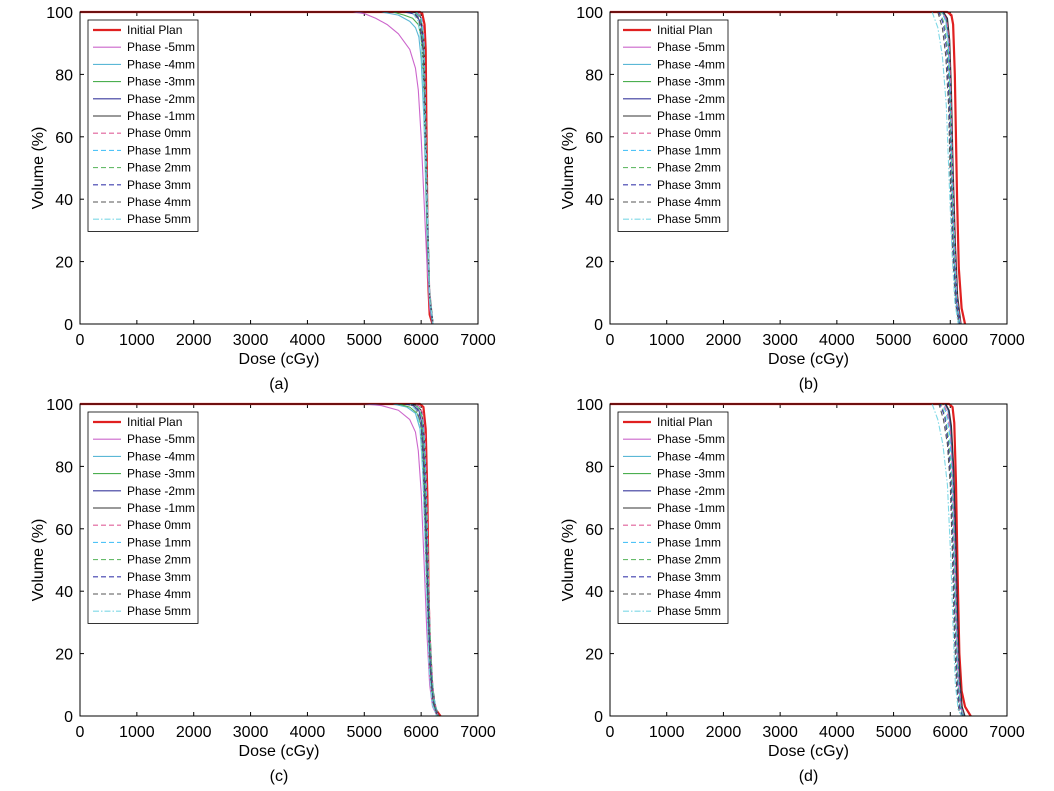  What do you see at coordinates (809, 384) in the screenshot?
I see `panel-label: (b)` at bounding box center [809, 384].